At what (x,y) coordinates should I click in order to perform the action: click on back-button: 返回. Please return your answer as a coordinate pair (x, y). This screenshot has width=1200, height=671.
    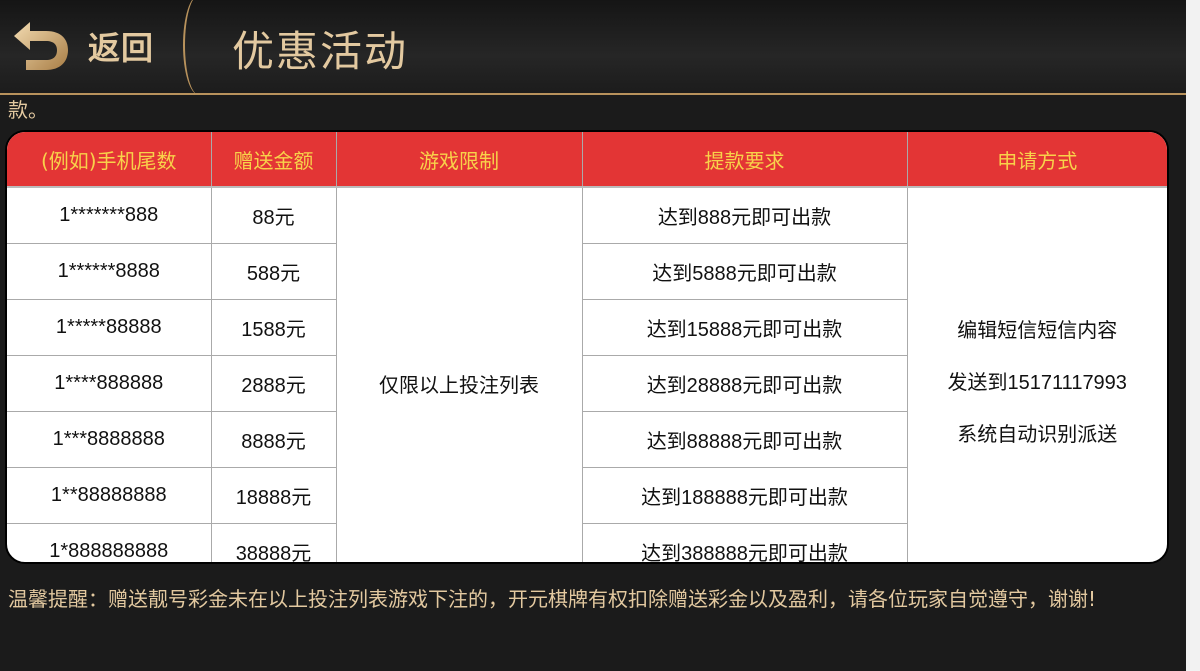
    Looking at the image, I should click on (82, 46).